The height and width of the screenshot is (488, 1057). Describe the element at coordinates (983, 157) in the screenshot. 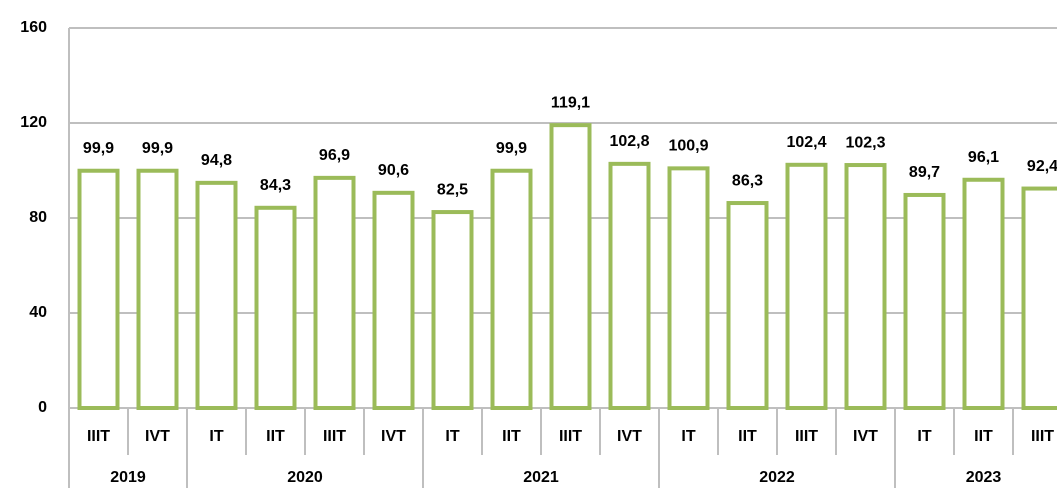

I see `data-label: 96,1` at that location.